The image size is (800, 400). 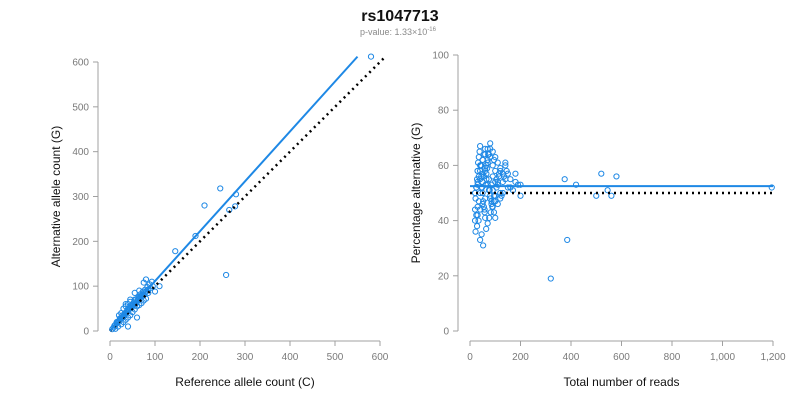 What do you see at coordinates (672, 357) in the screenshot?
I see `x-tick-label: 800` at bounding box center [672, 357].